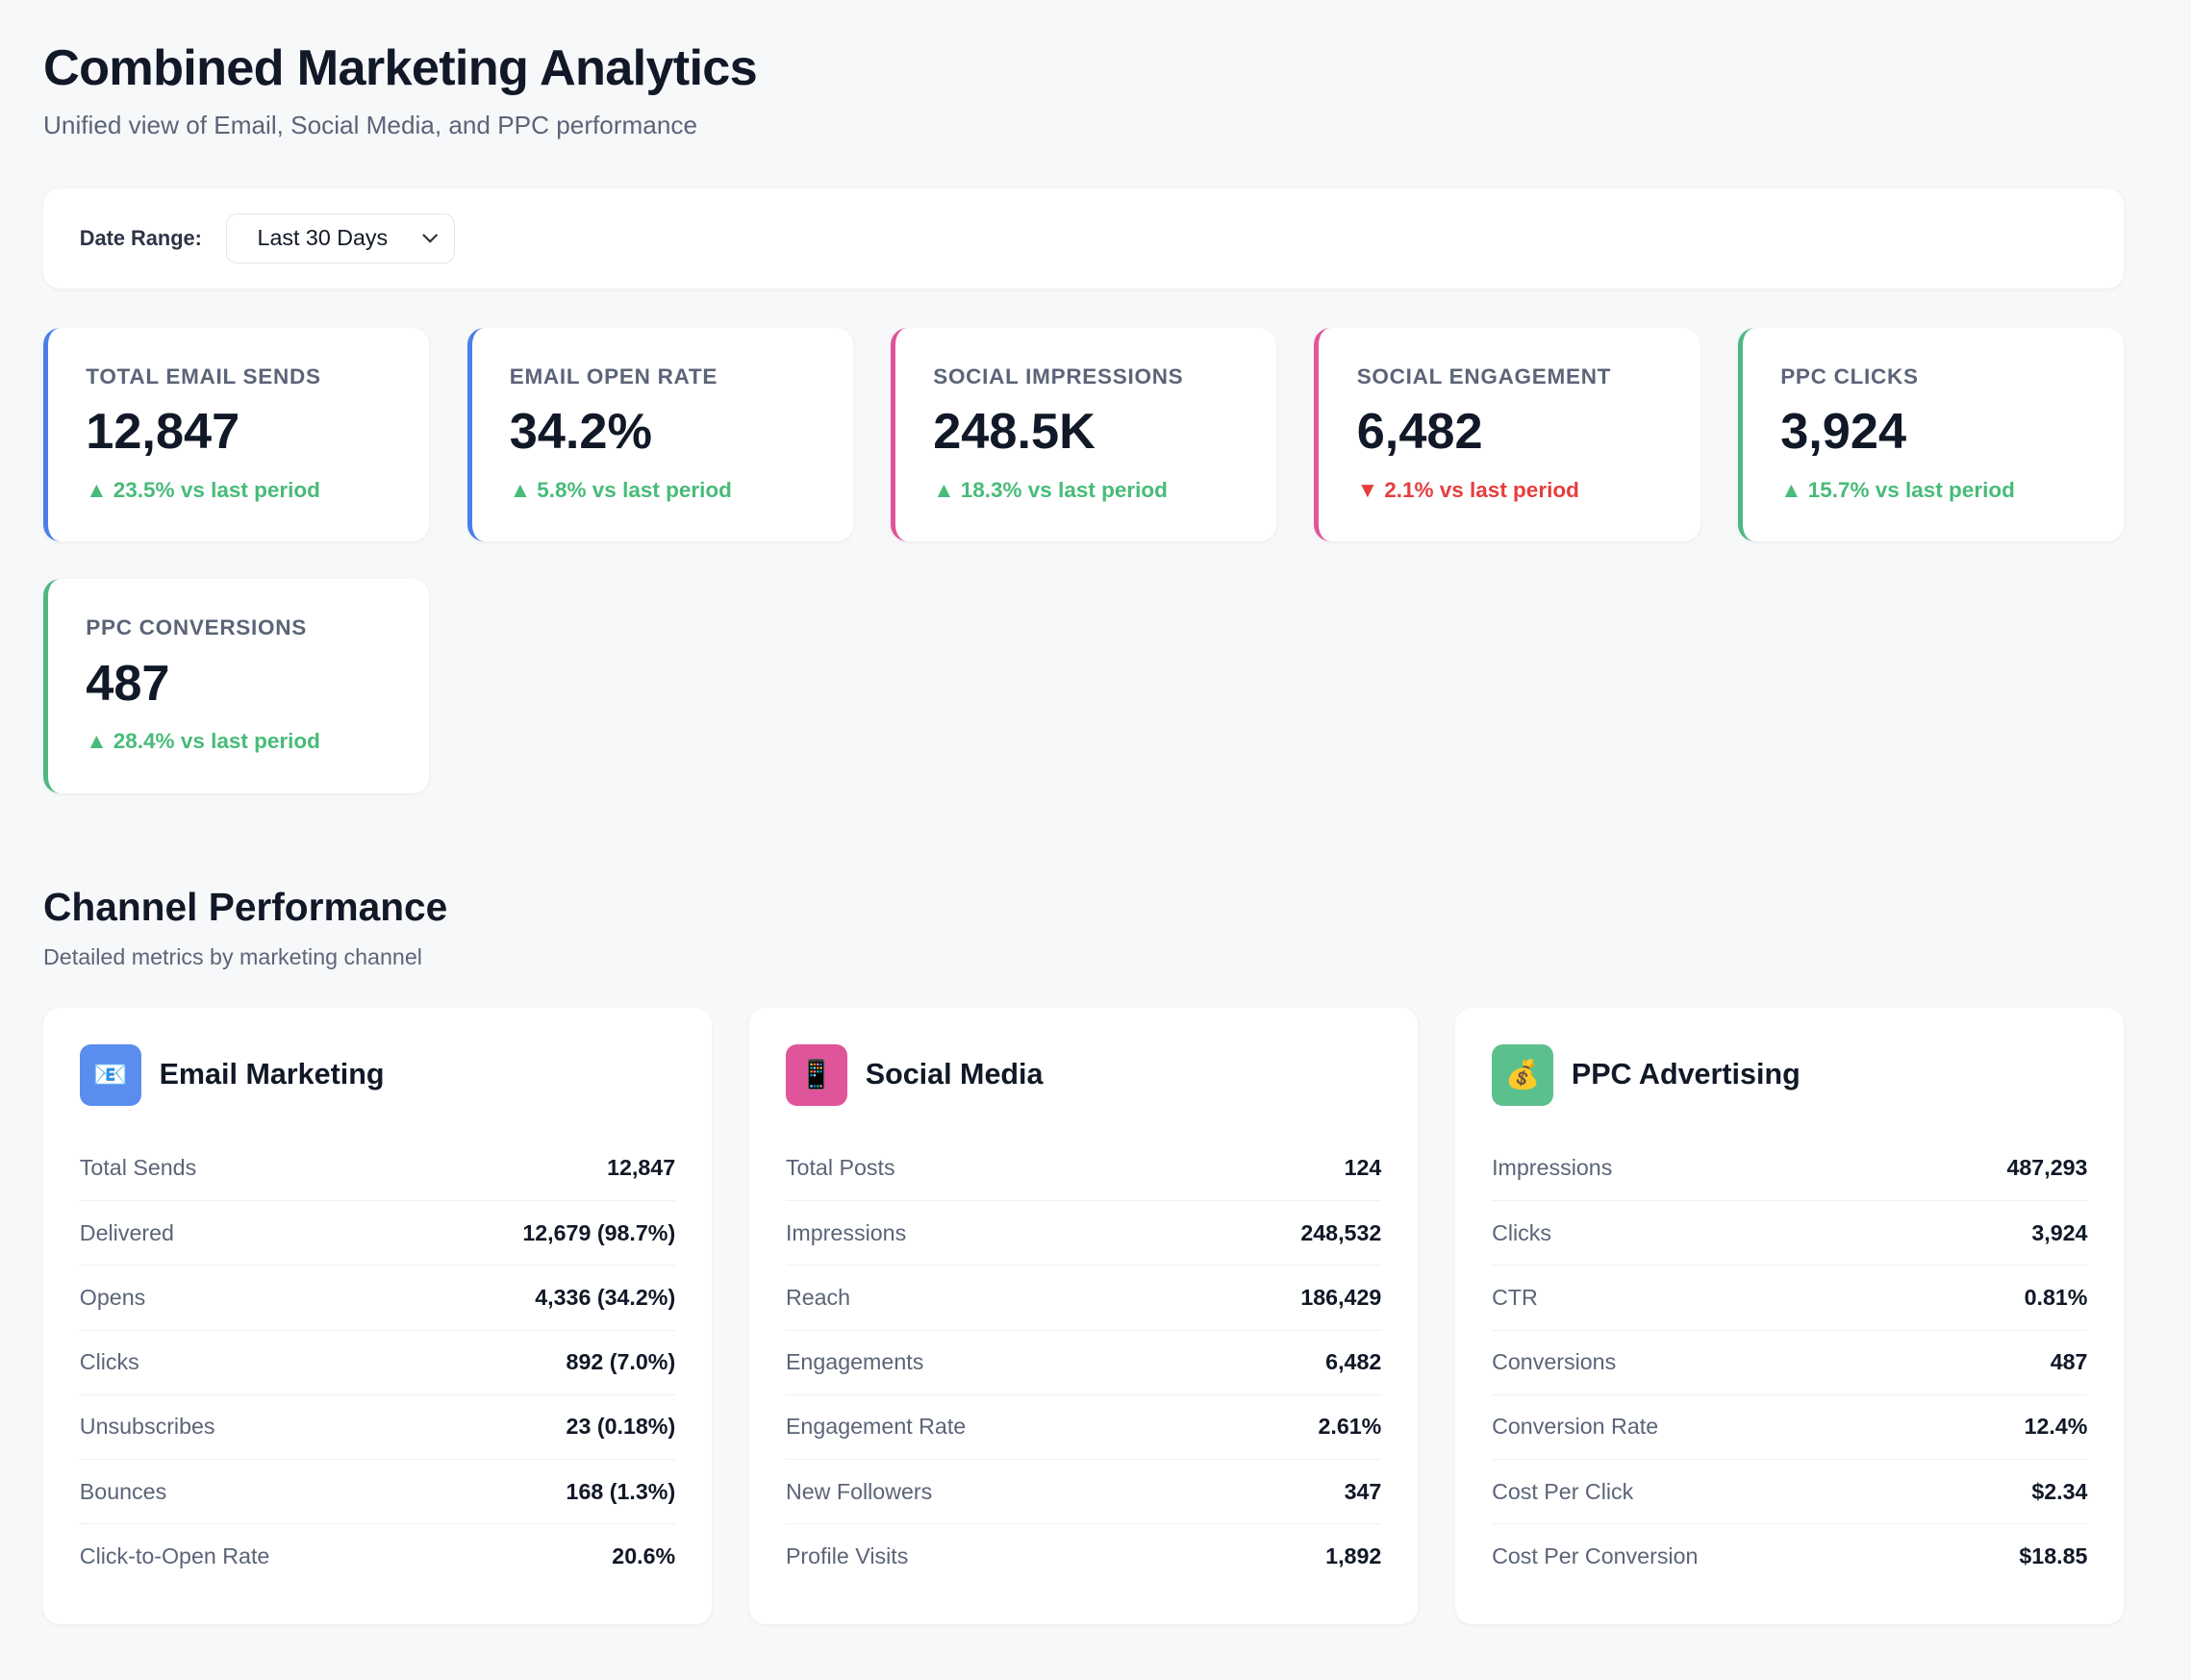  I want to click on kpi-change: ▲ 15.7% vs last period, so click(1897, 489).